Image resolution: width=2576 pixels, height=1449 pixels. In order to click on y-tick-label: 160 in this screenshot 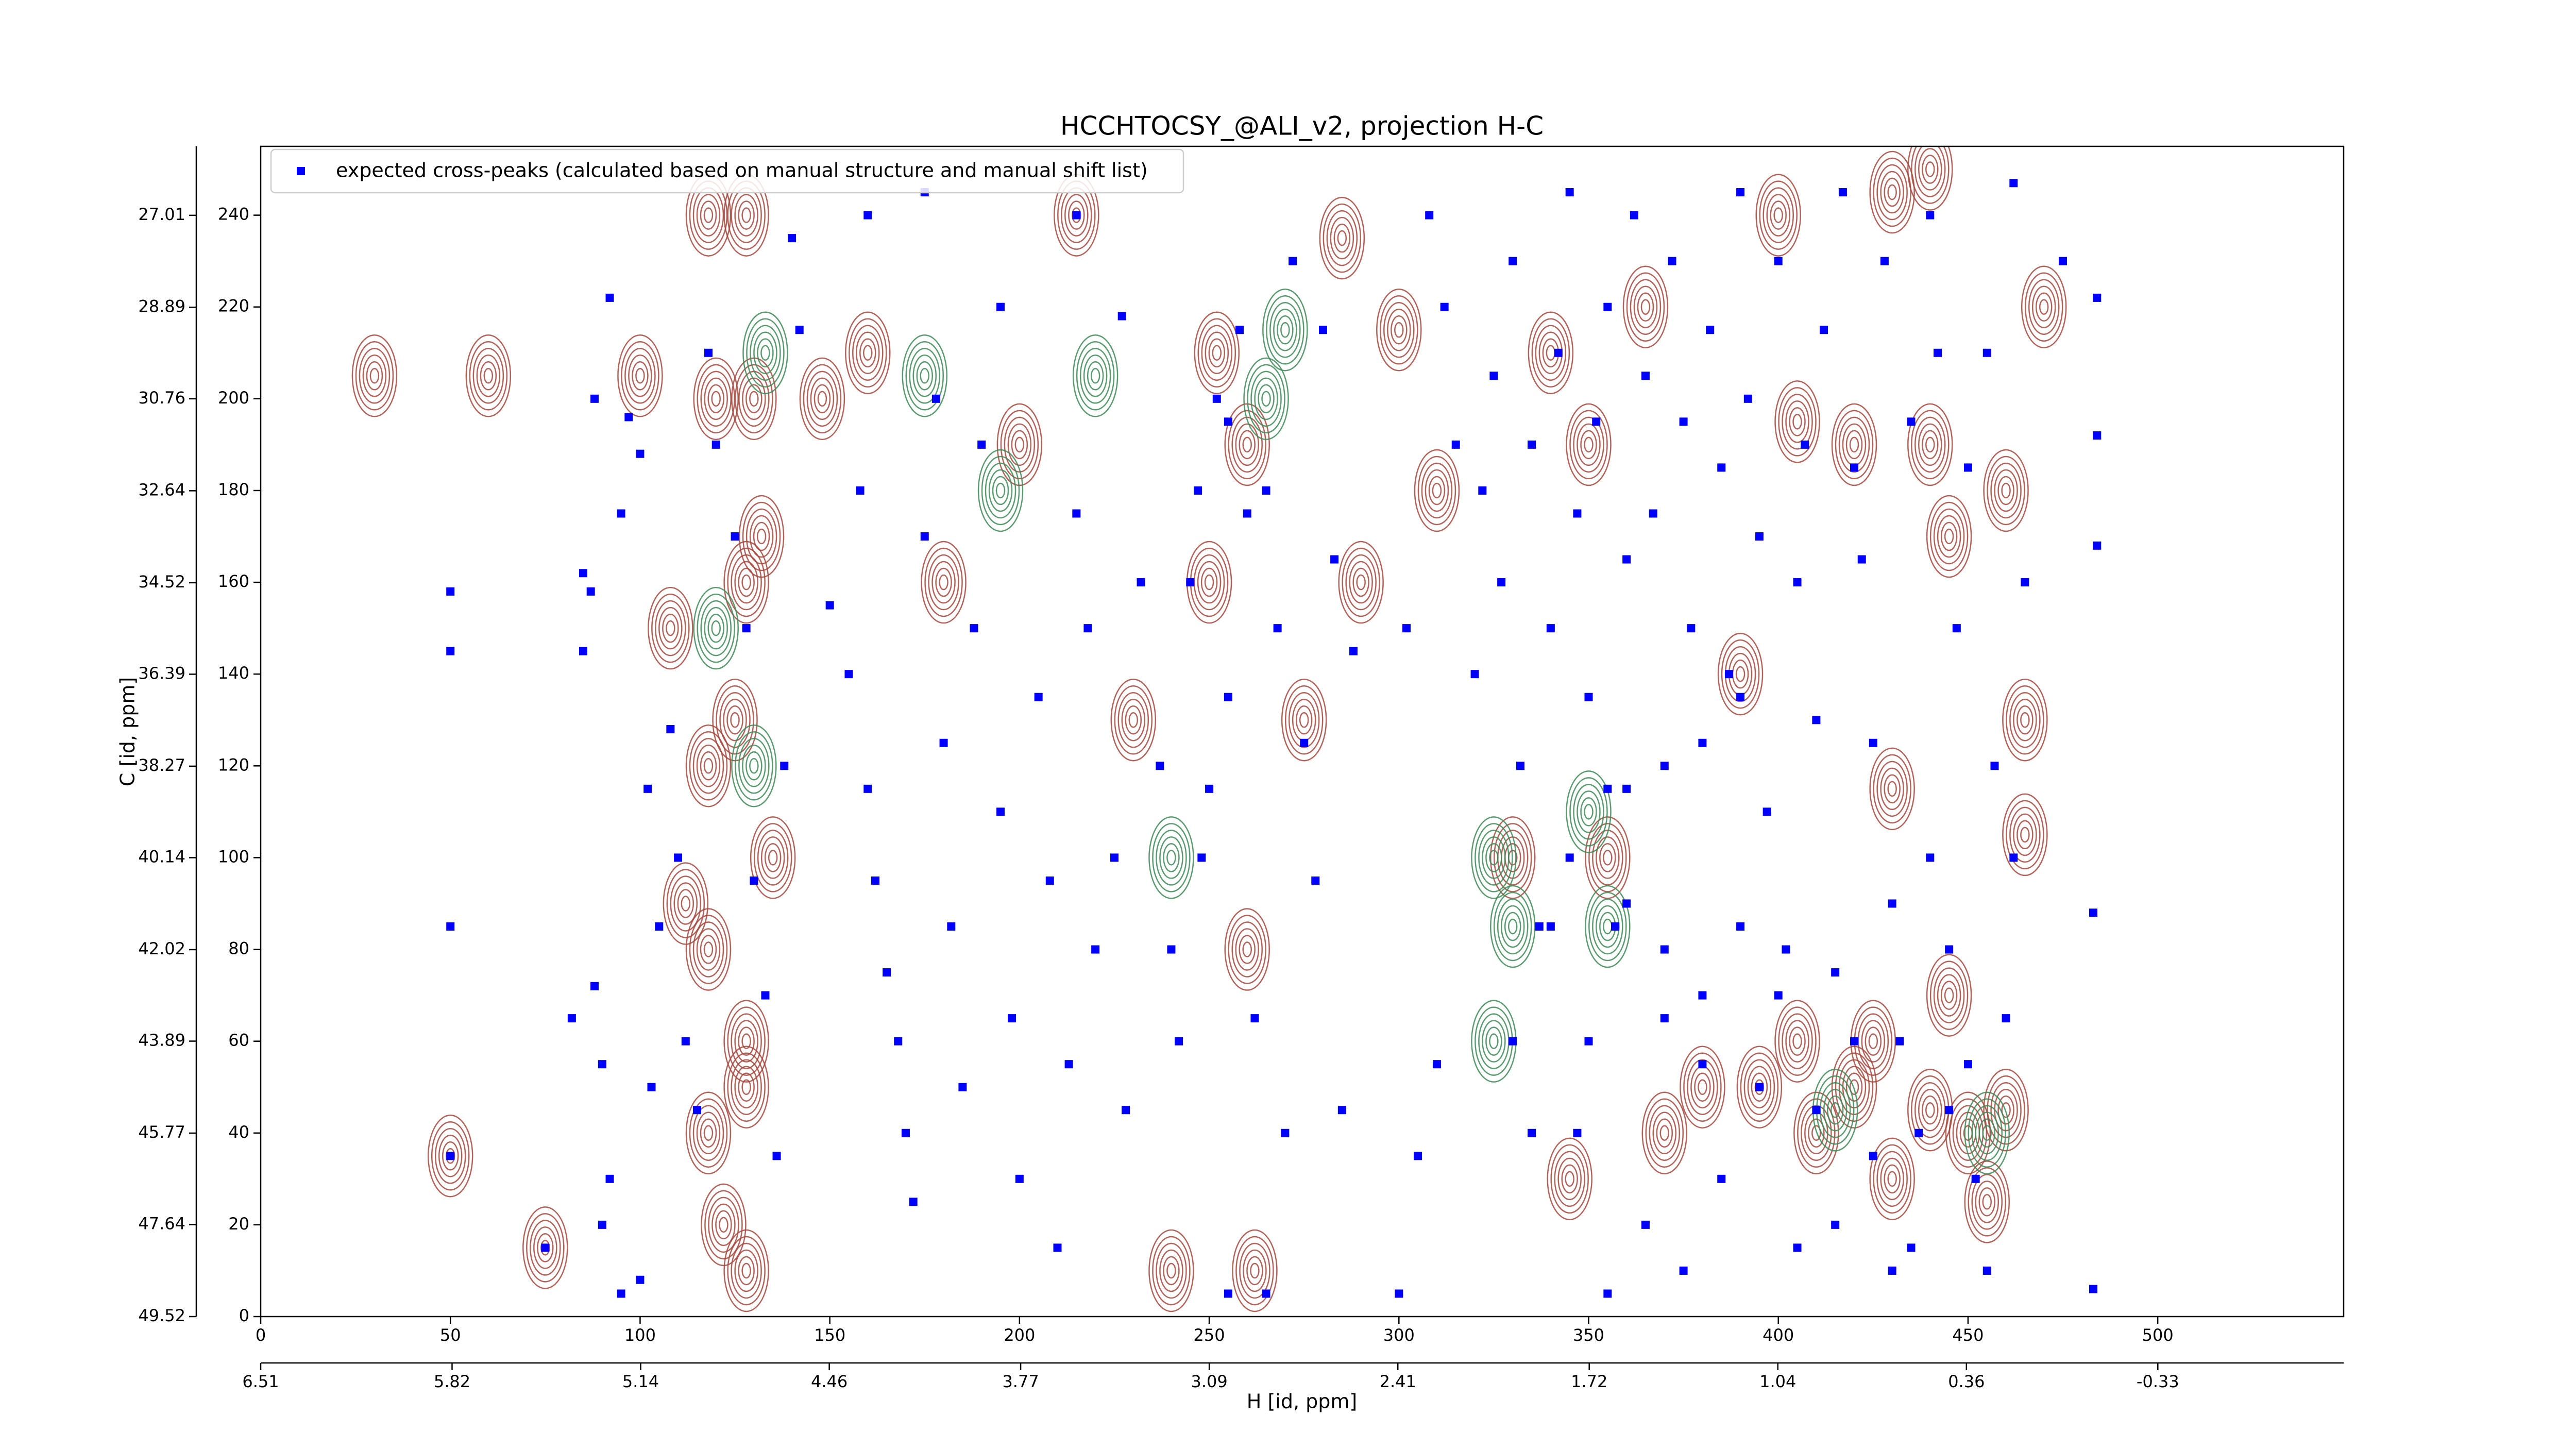, I will do `click(233, 581)`.